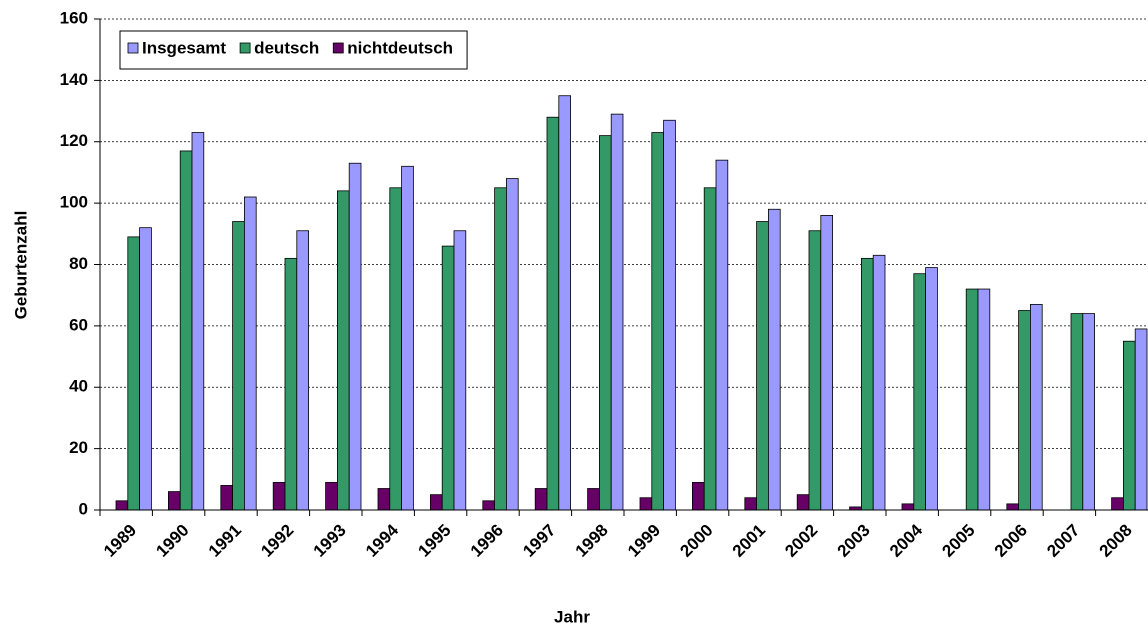 This screenshot has height=630, width=1148. What do you see at coordinates (434, 541) in the screenshot?
I see `x-tick-label: 1995` at bounding box center [434, 541].